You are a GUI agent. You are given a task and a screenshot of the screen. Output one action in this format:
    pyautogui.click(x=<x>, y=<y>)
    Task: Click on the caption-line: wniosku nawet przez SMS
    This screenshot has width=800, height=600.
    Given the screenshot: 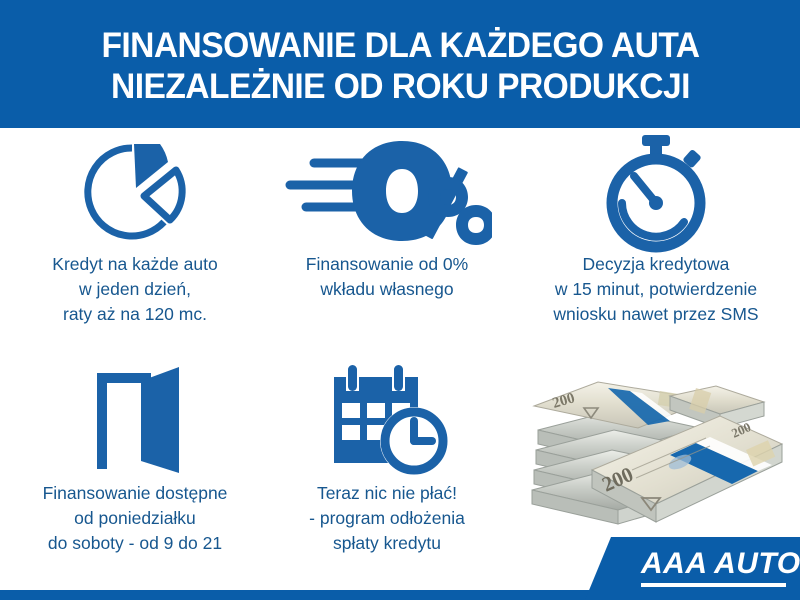 What is the action you would take?
    pyautogui.click(x=656, y=314)
    